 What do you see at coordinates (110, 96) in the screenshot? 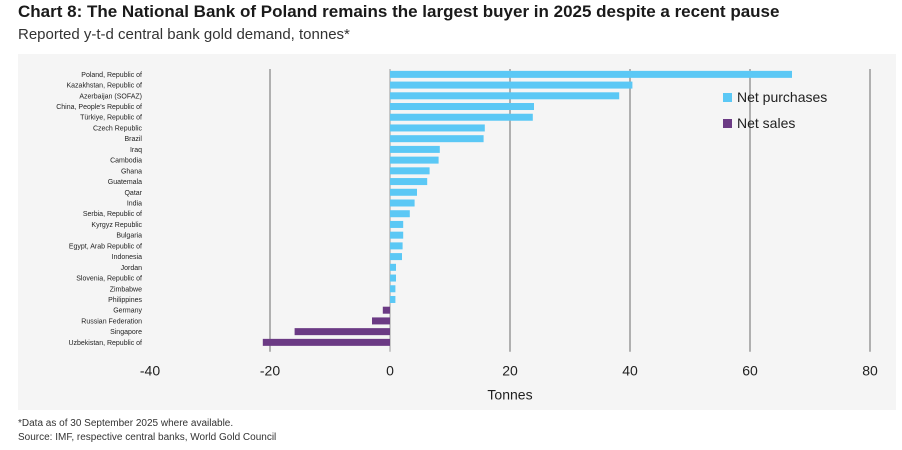
I see `category-label-2: Azerbaijan (SOFAZ)` at bounding box center [110, 96].